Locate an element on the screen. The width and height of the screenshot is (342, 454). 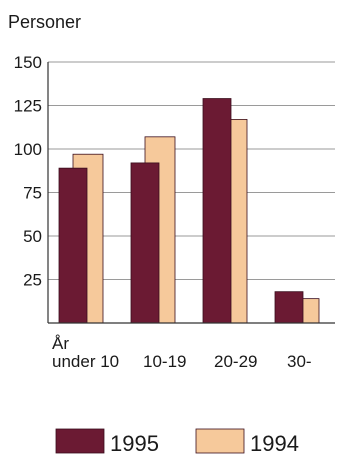
x-tick-label: 20-29 is located at coordinates (235, 361).